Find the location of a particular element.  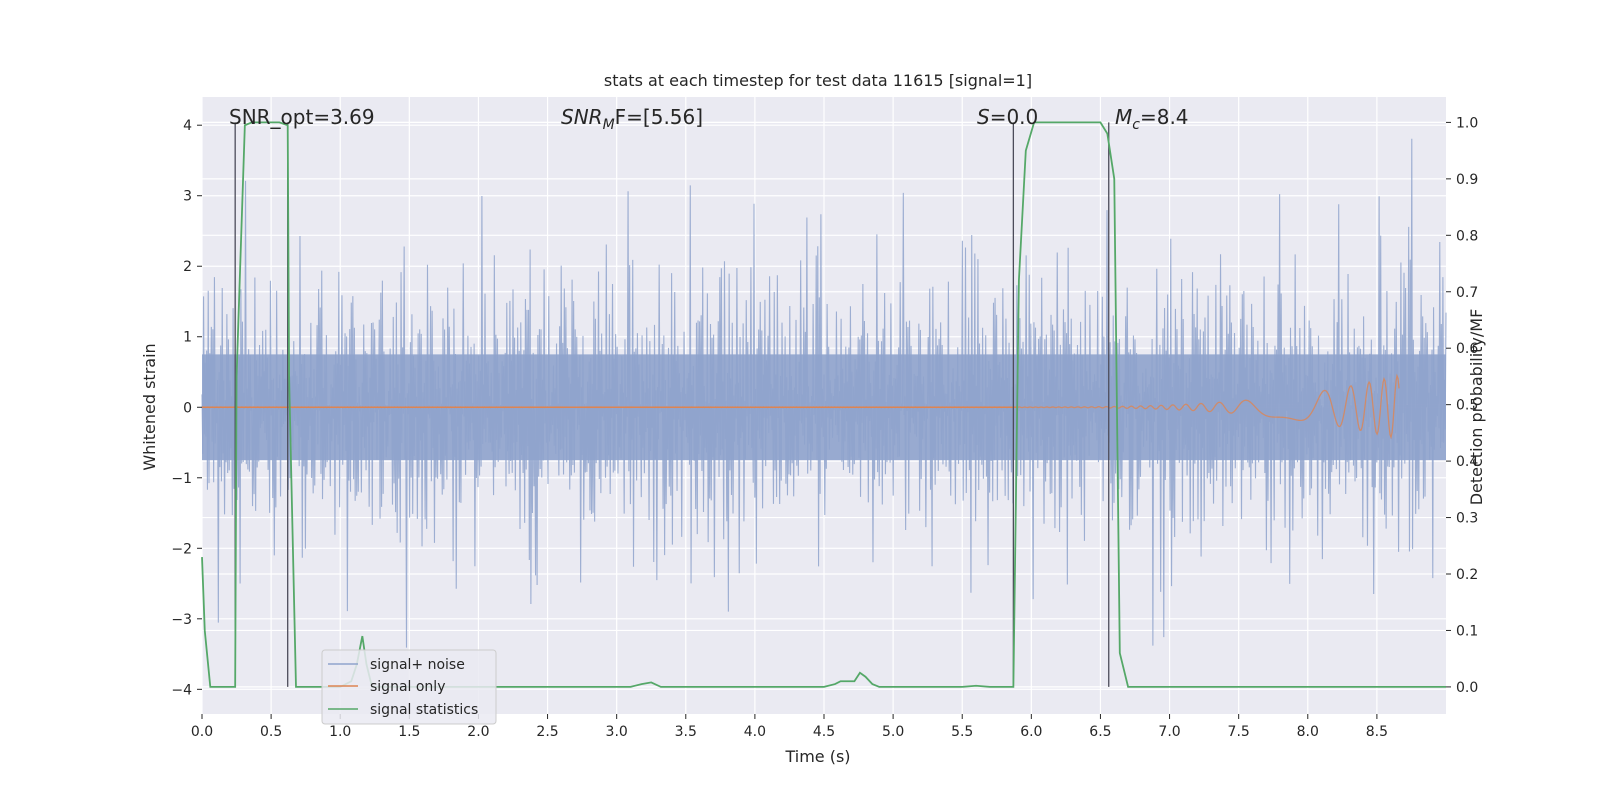

y-tick-label: 4 is located at coordinates (187, 126).